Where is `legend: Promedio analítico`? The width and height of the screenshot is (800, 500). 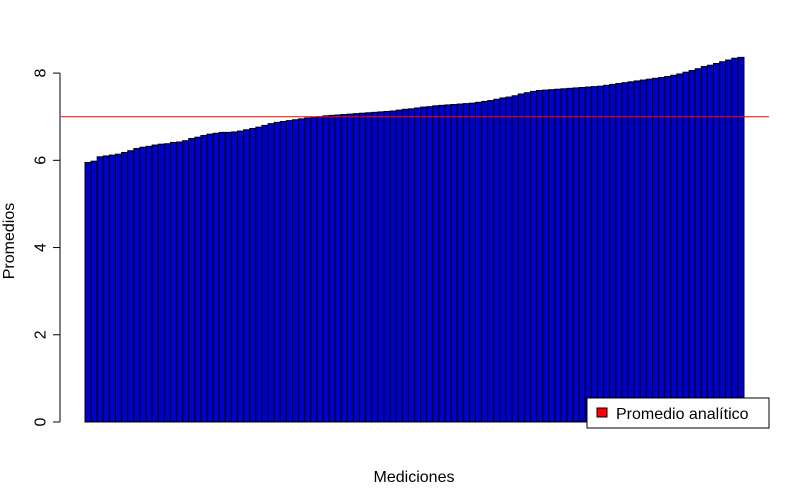
legend: Promedio analítico is located at coordinates (678, 413).